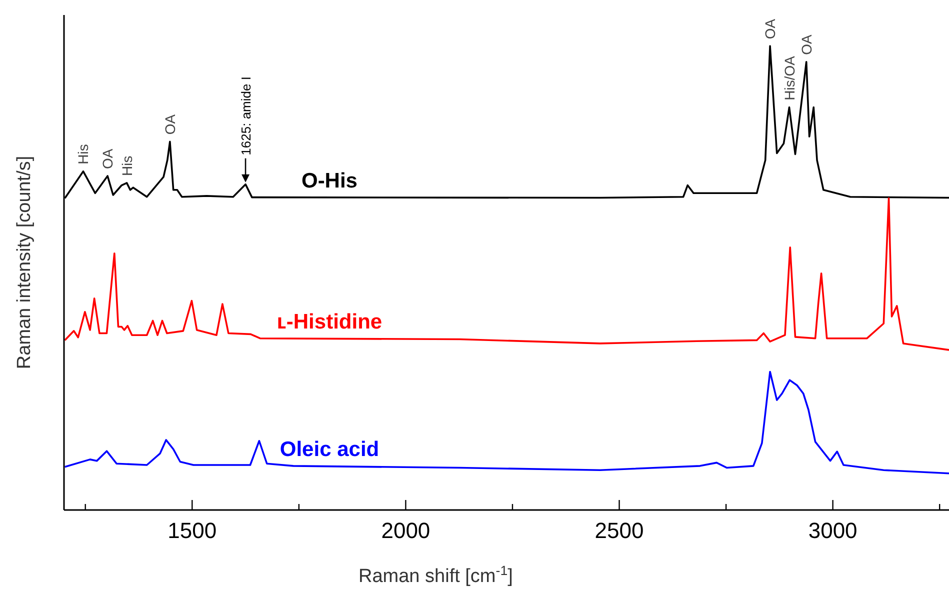 The height and width of the screenshot is (598, 949). I want to click on x-tick-label: 3000, so click(833, 530).